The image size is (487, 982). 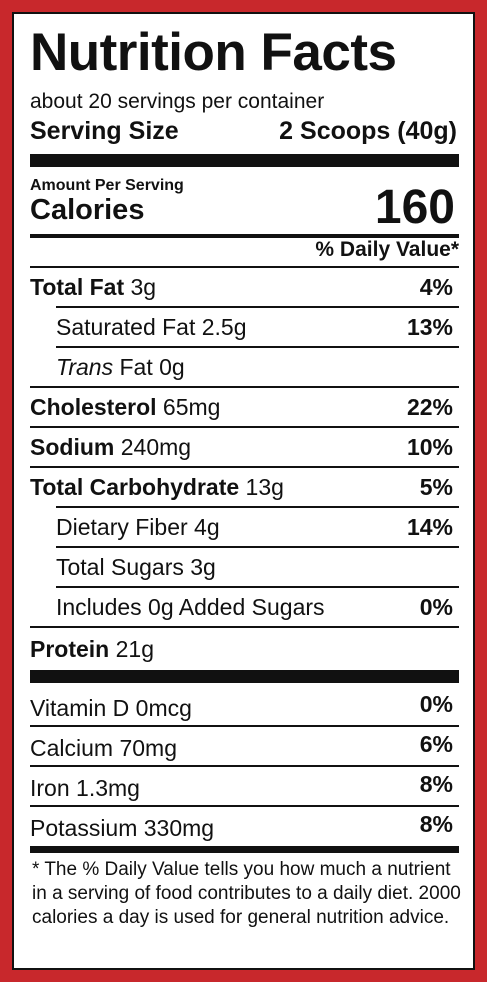 I want to click on vitamin-name: Iron 1.3mg, so click(x=85, y=788).